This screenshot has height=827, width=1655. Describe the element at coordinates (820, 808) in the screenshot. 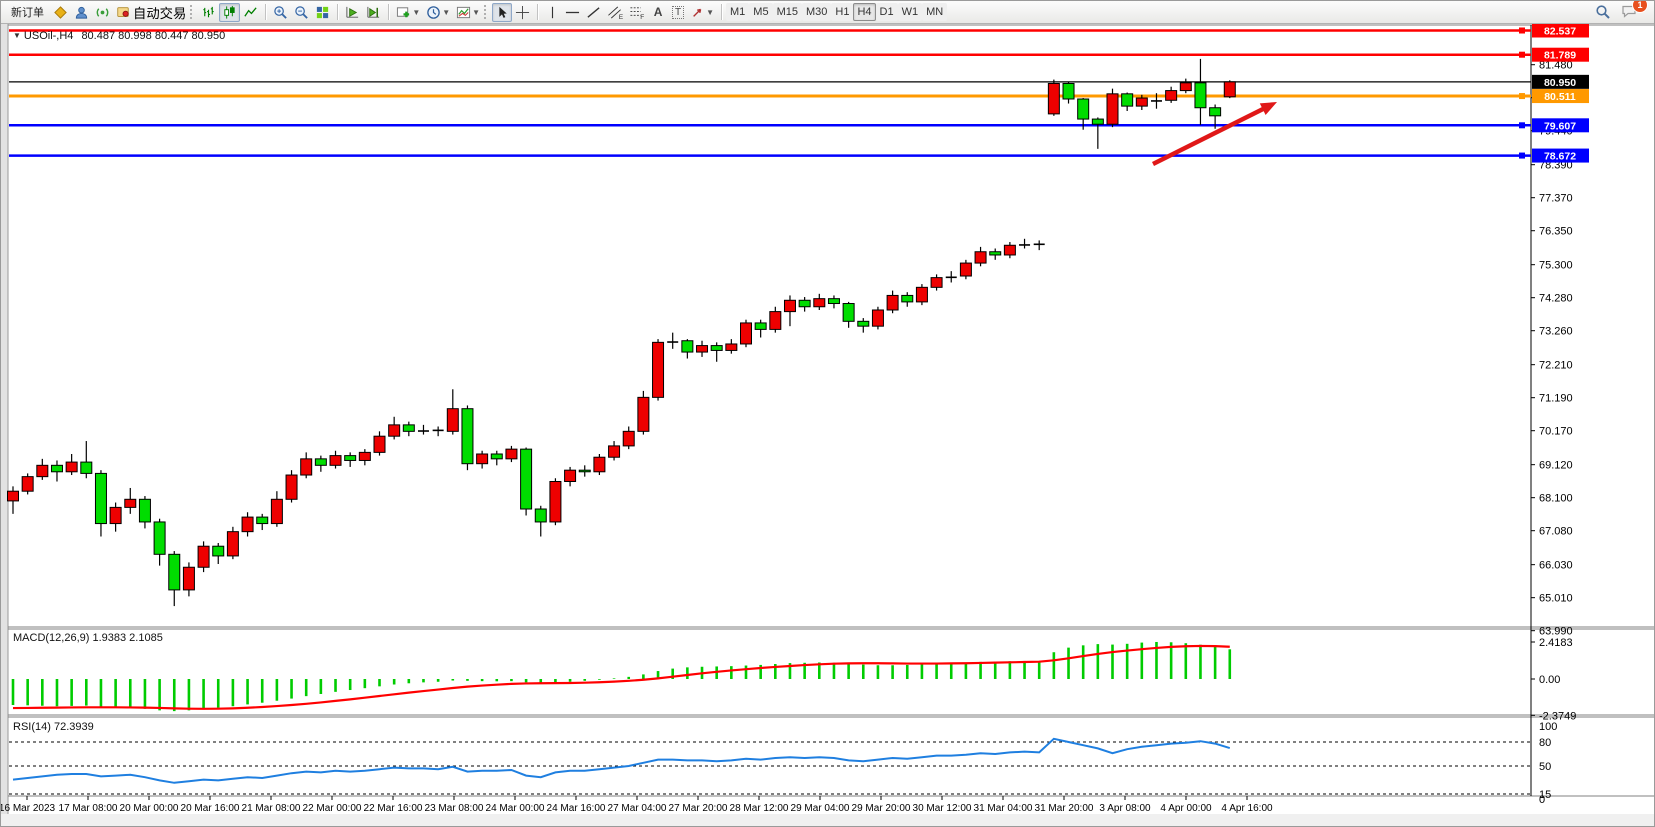

I see `svg-text: 29 Mar 04:00` at that location.